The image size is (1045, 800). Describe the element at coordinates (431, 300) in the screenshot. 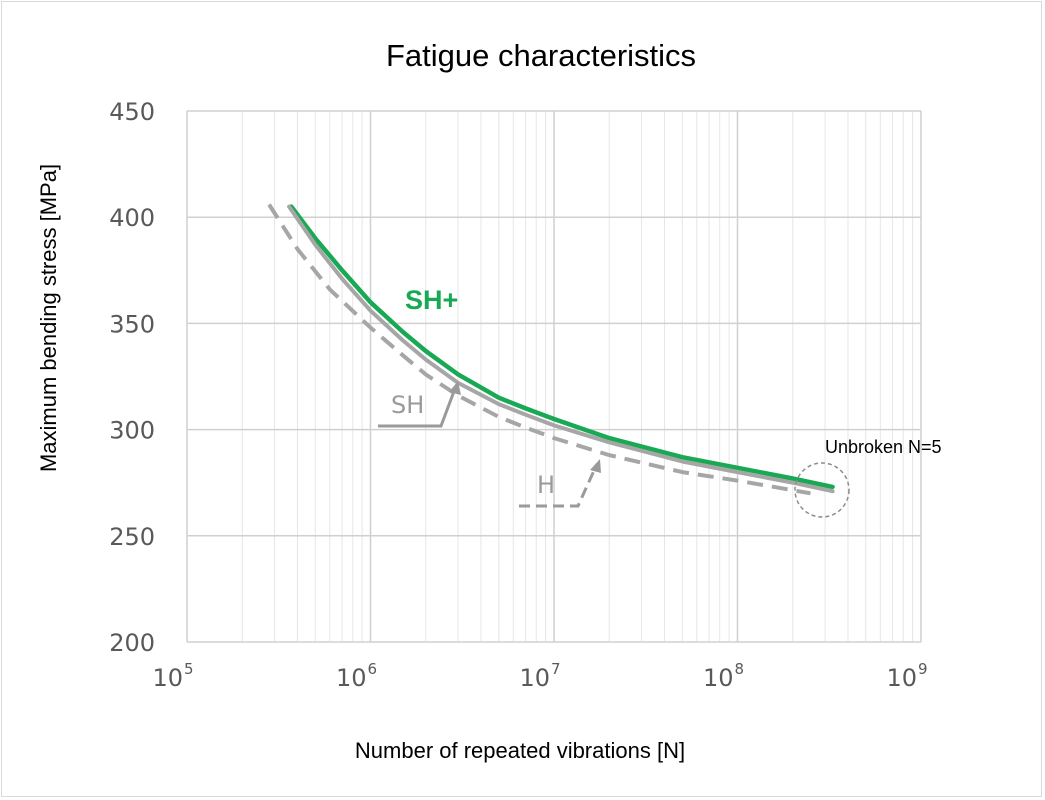

I see `label-sh-plus: SH+` at that location.